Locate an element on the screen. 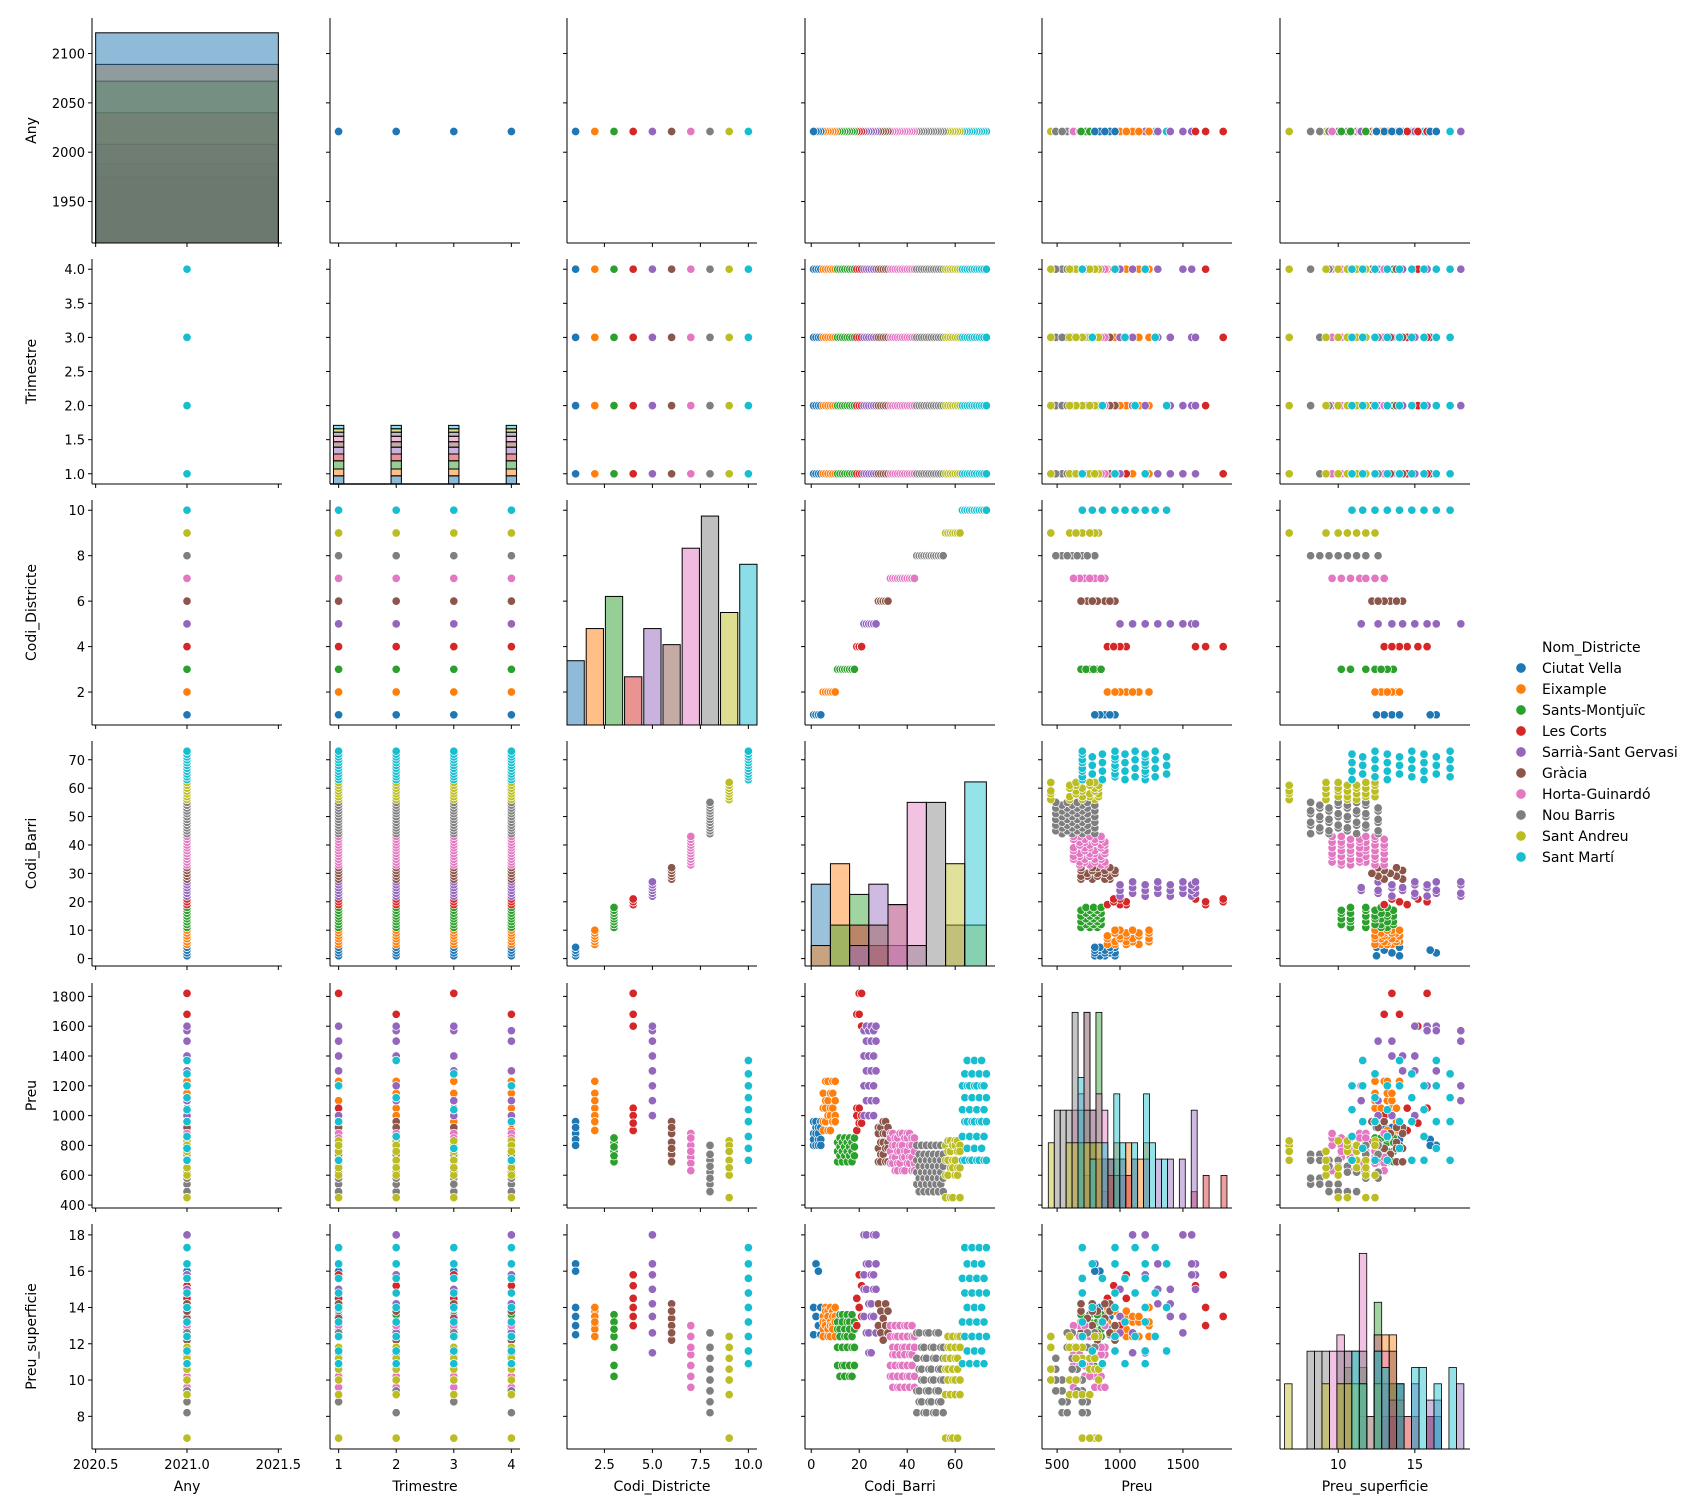 This screenshot has height=1500, width=1684. y-tick-label: 50 is located at coordinates (76, 818).